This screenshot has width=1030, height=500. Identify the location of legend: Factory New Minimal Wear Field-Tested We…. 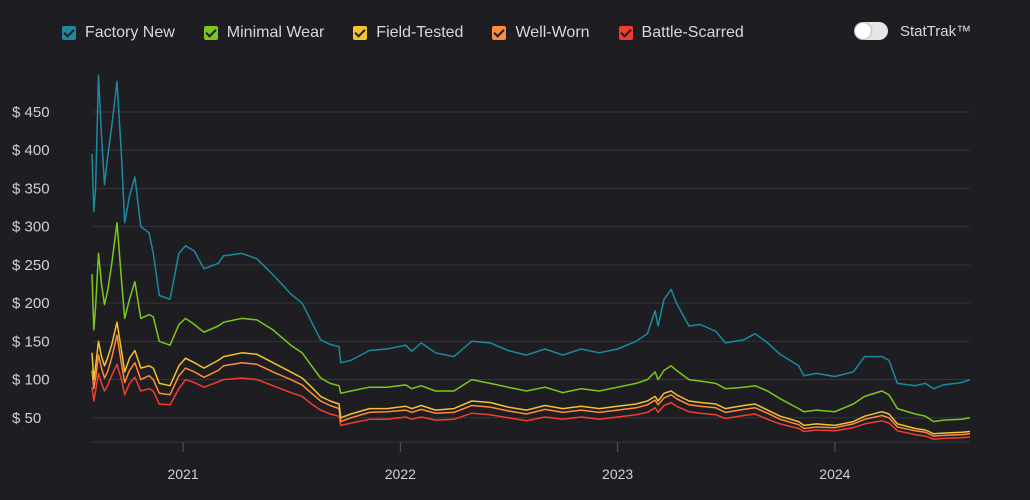
(417, 33).